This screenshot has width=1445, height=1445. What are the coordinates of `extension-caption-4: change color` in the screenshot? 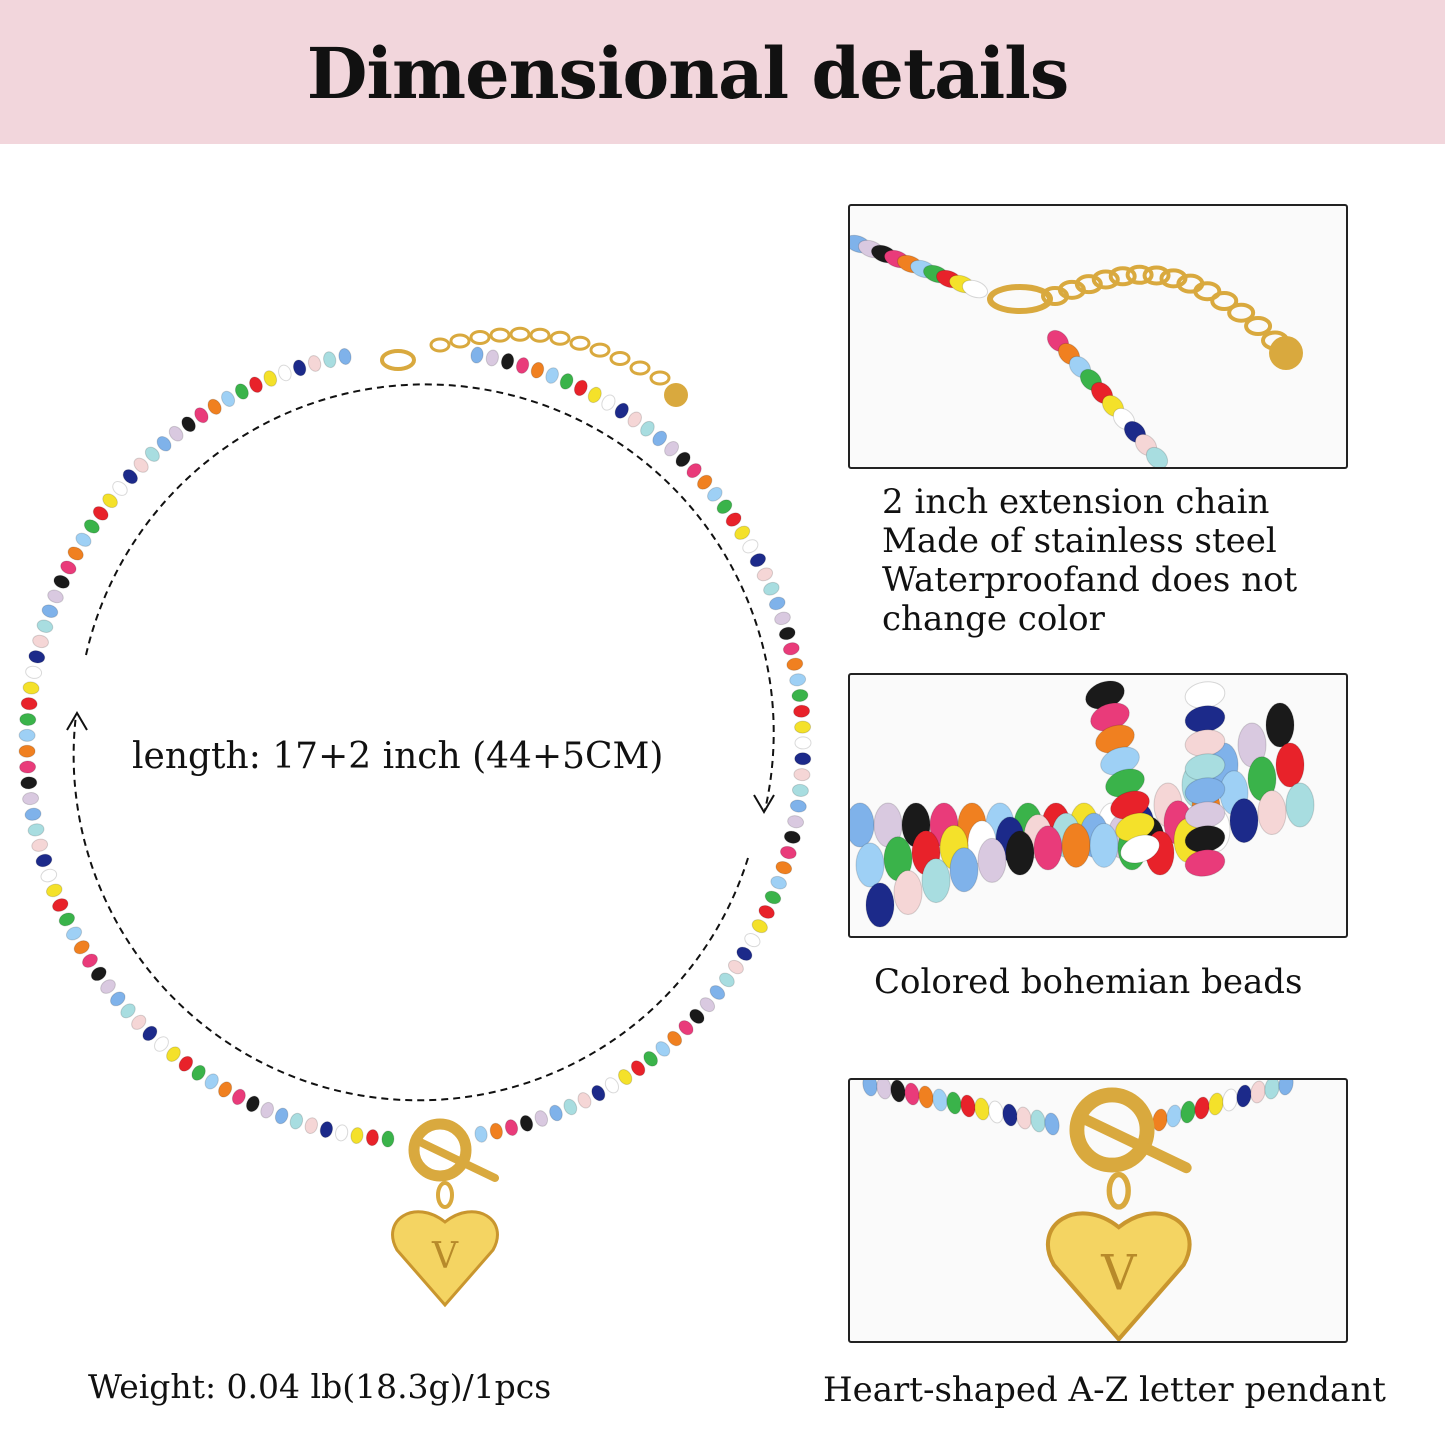 It's located at (993, 619).